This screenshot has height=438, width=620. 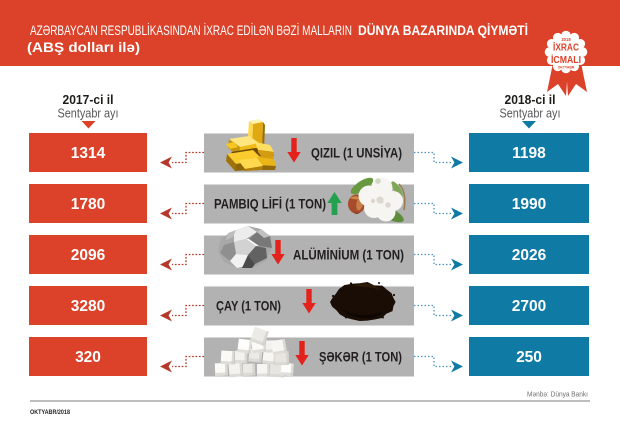 I want to click on svg-text: 2018-ci il, so click(x=530, y=99).